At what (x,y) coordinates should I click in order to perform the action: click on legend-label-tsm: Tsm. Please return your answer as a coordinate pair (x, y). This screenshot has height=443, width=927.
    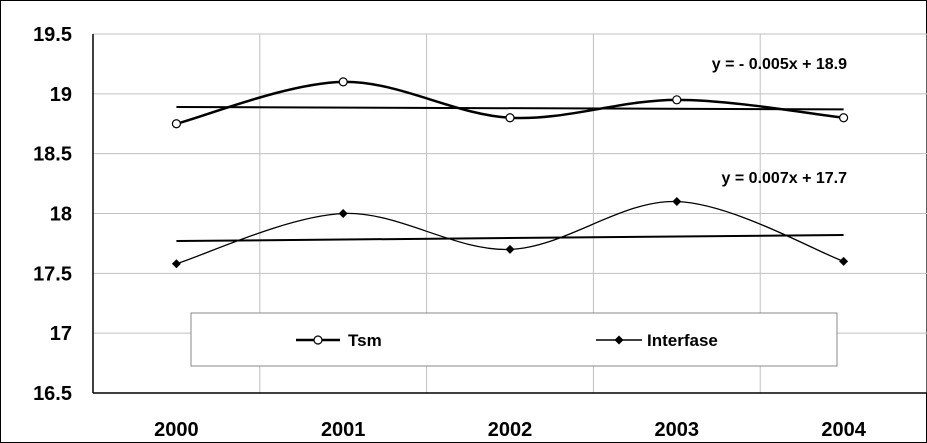
    Looking at the image, I should click on (365, 340).